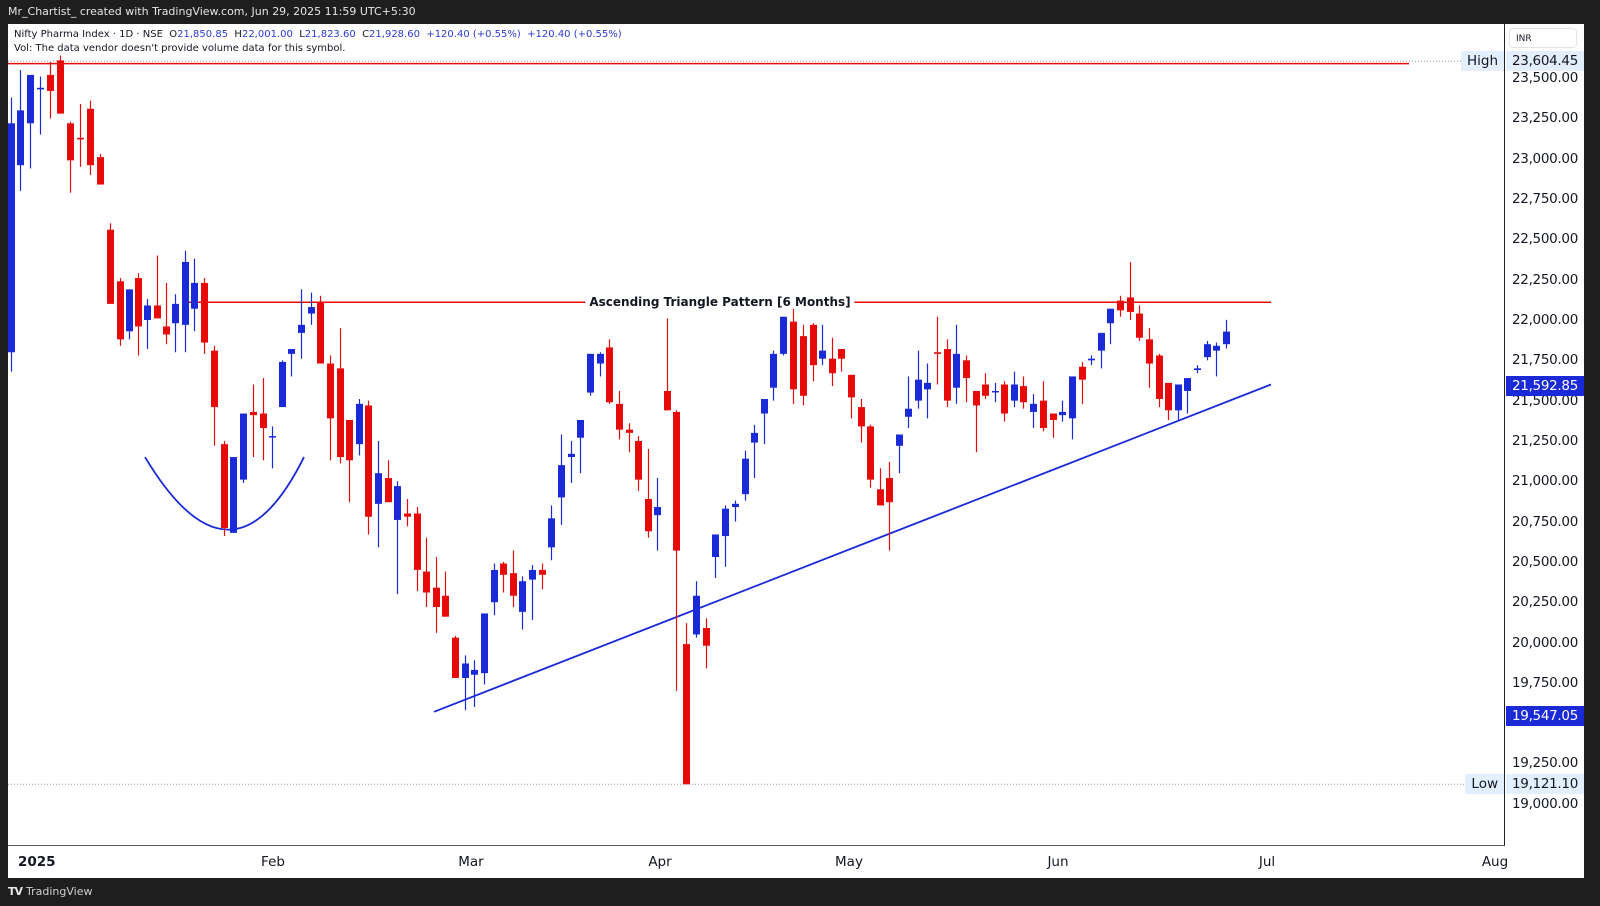 This screenshot has height=906, width=1600. Describe the element at coordinates (273, 862) in the screenshot. I see `time-tick: Feb` at that location.